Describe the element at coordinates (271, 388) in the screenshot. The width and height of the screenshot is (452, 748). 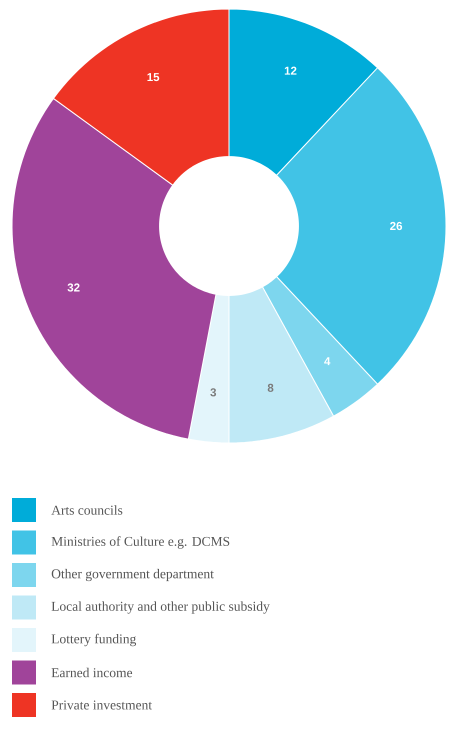
I see `data-label: 8` at that location.